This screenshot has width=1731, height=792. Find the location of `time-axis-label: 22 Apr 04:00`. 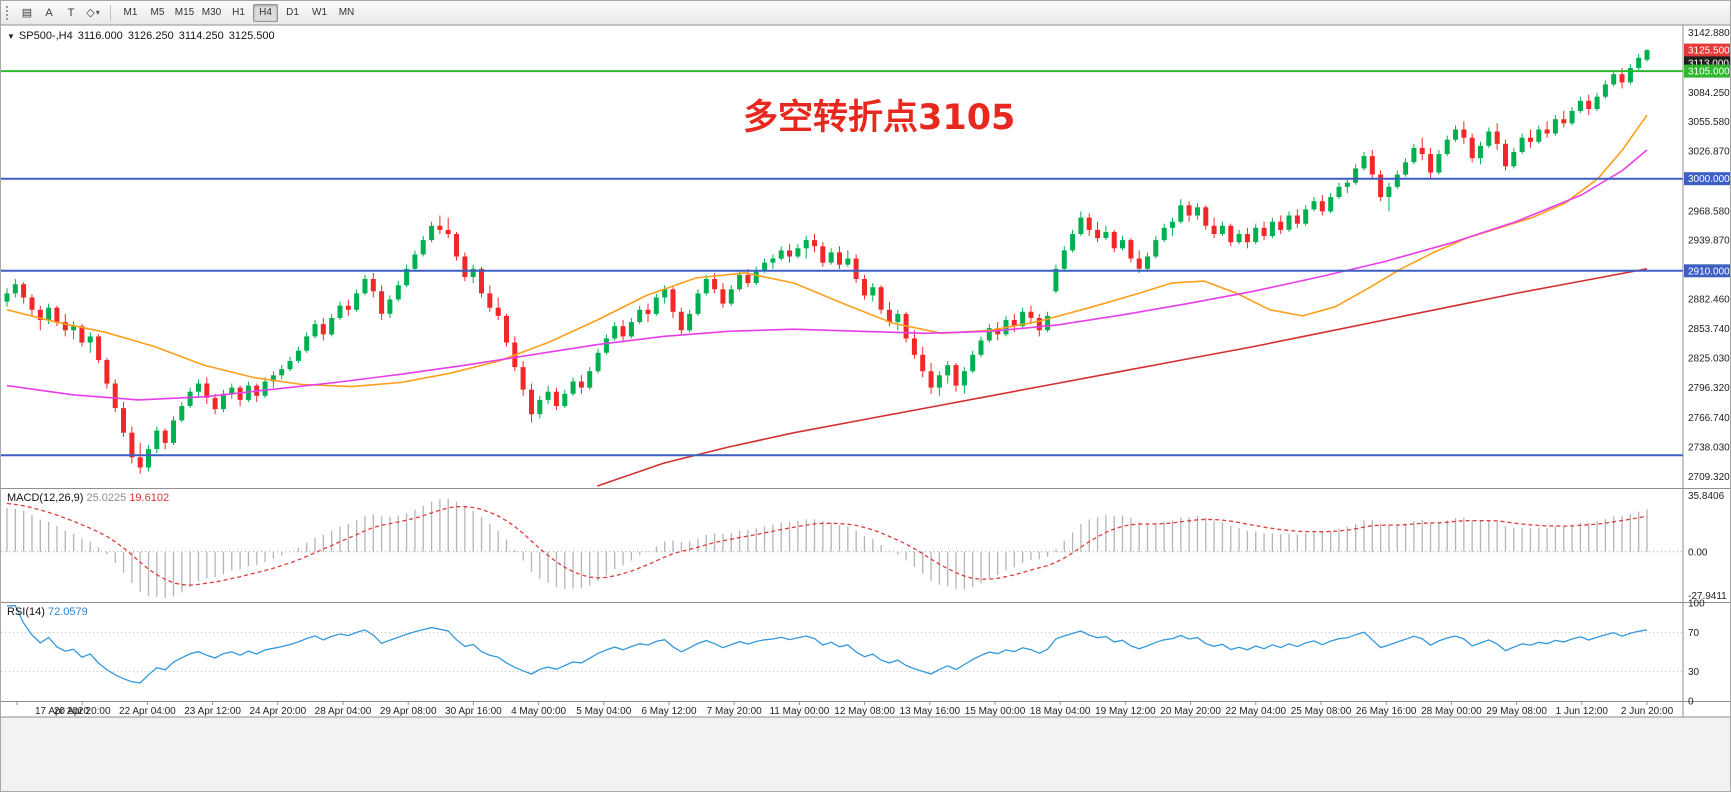

time-axis-label: 22 Apr 04:00 is located at coordinates (147, 711).